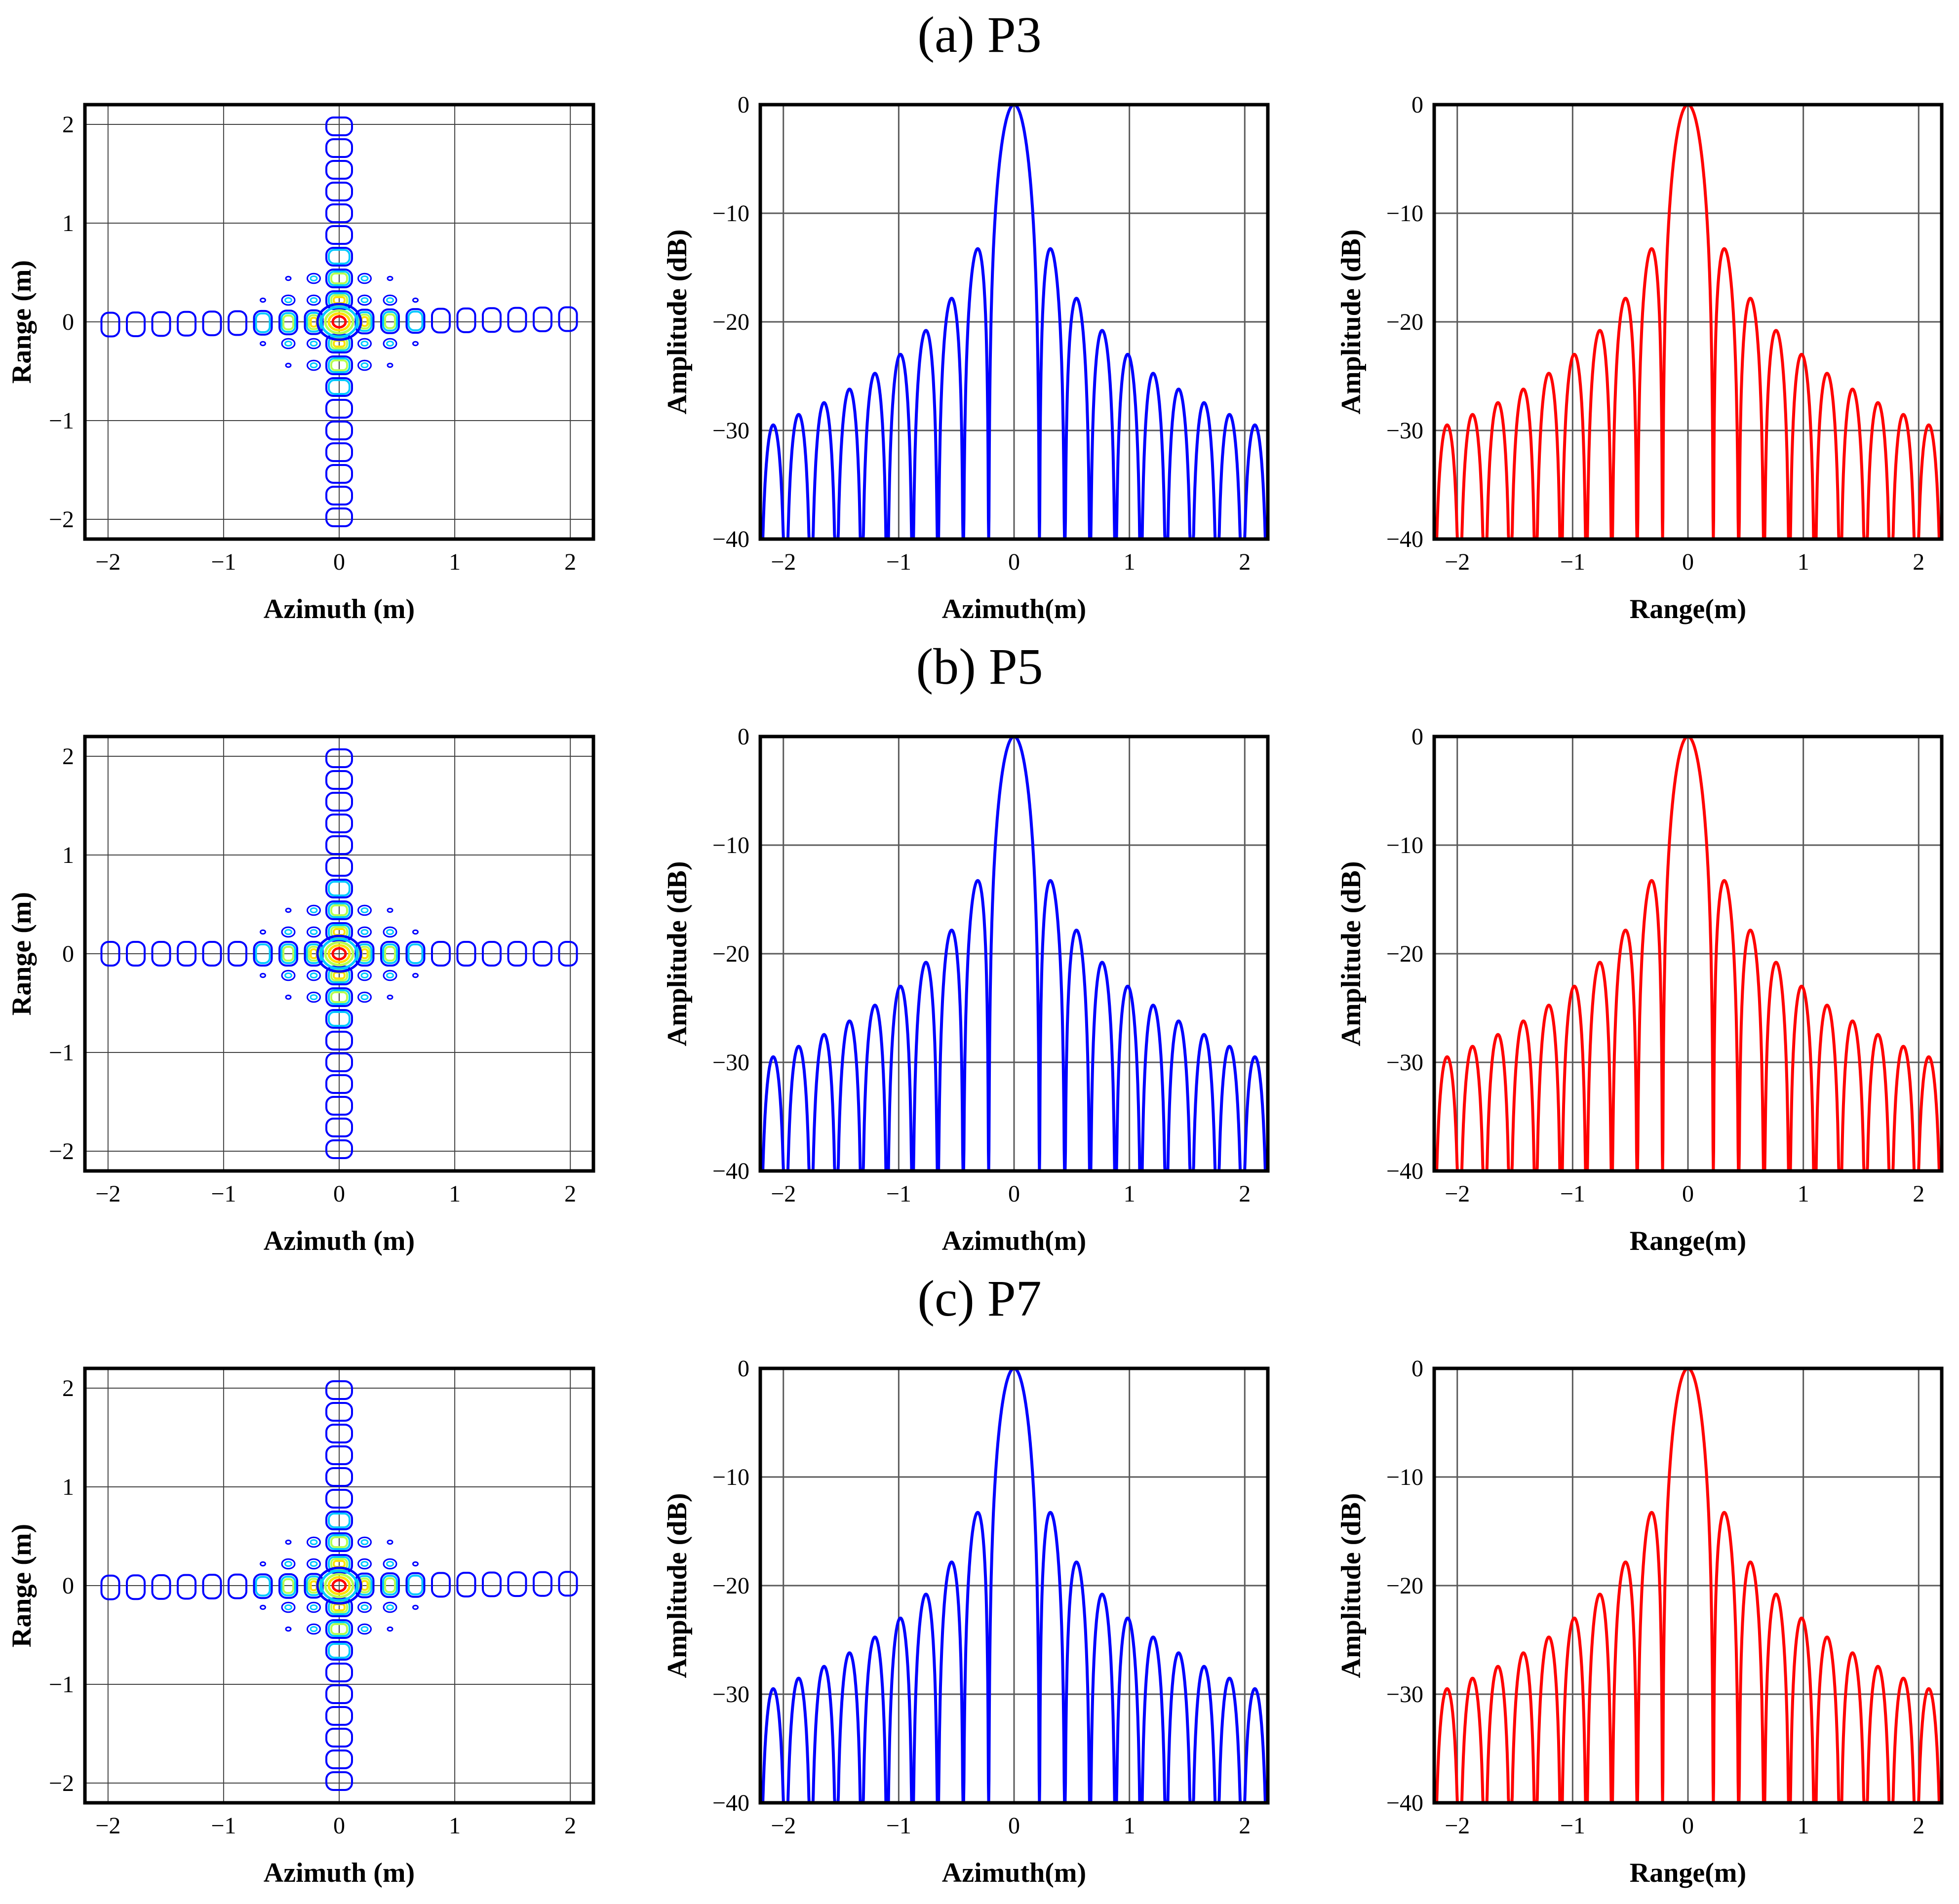  Describe the element at coordinates (1014, 1194) in the screenshot. I see `x-tick-label: 0` at that location.